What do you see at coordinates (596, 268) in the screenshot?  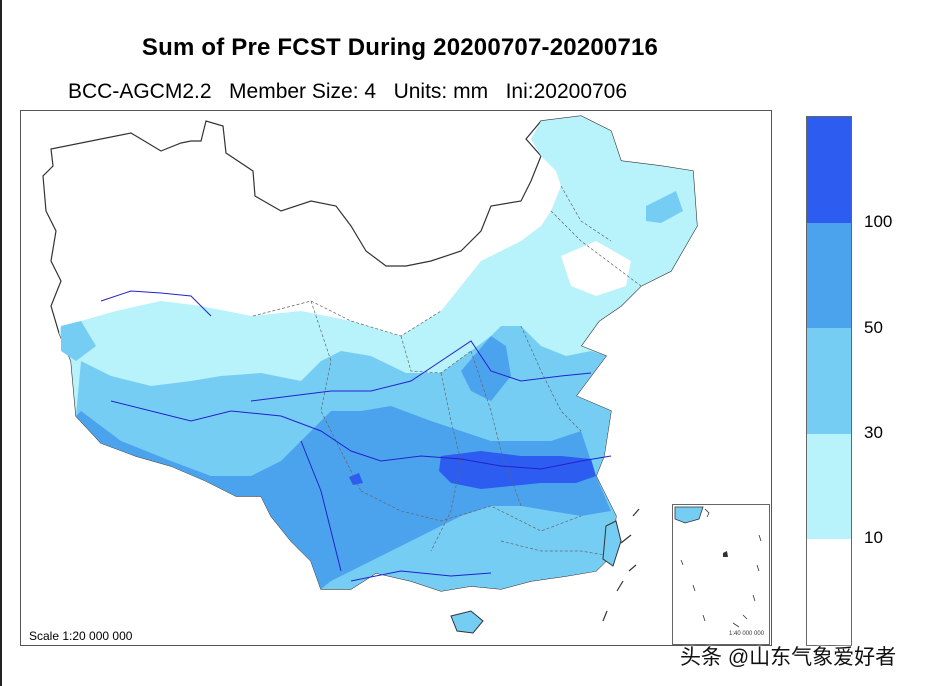 I see `precip-under-10-northeast` at bounding box center [596, 268].